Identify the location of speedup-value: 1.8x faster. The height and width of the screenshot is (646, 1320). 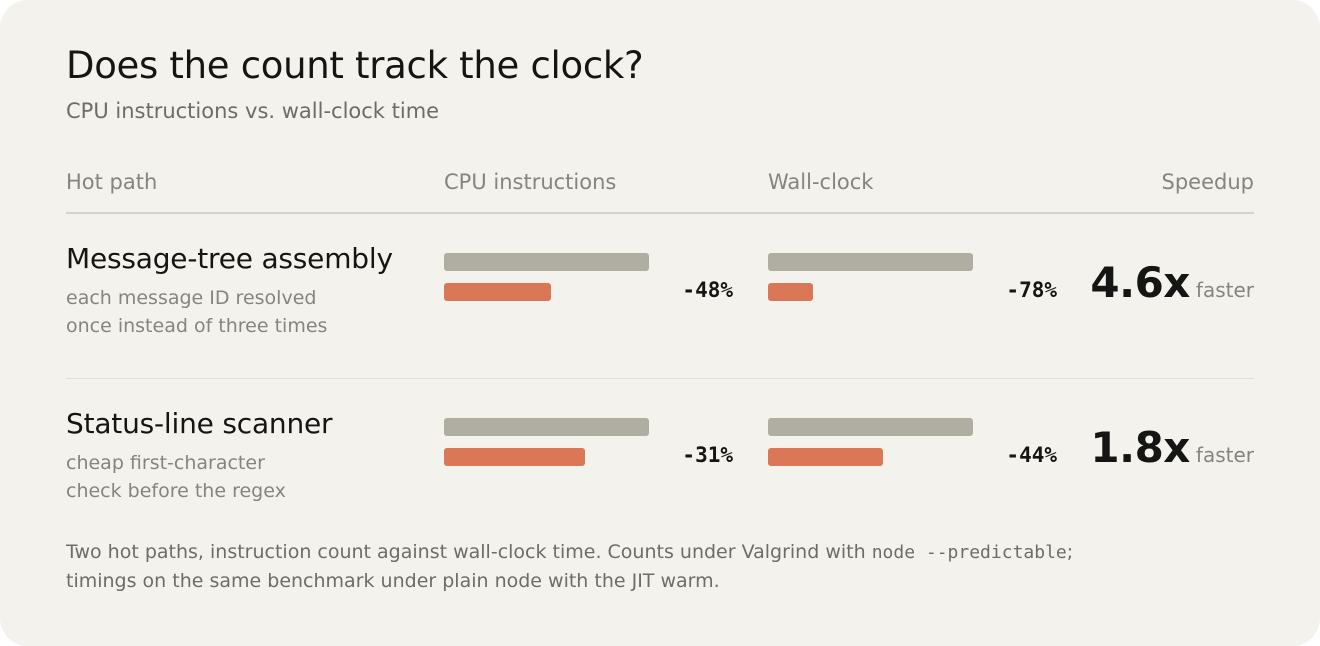
(1172, 447).